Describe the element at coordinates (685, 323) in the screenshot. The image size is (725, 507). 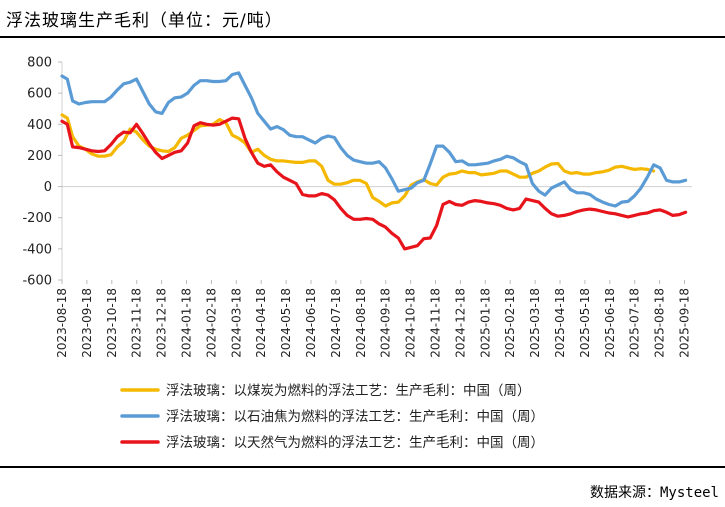
I see `x-tick-label: 2025-09-18` at that location.